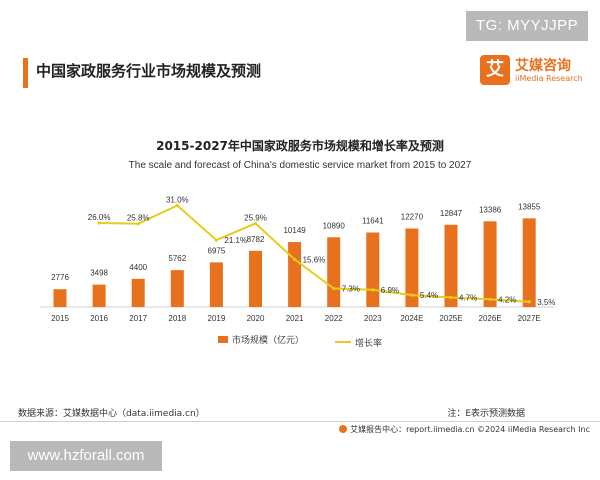 The height and width of the screenshot is (480, 600). Describe the element at coordinates (86, 456) in the screenshot. I see `watermark-bottom: www.hzforall.com` at that location.